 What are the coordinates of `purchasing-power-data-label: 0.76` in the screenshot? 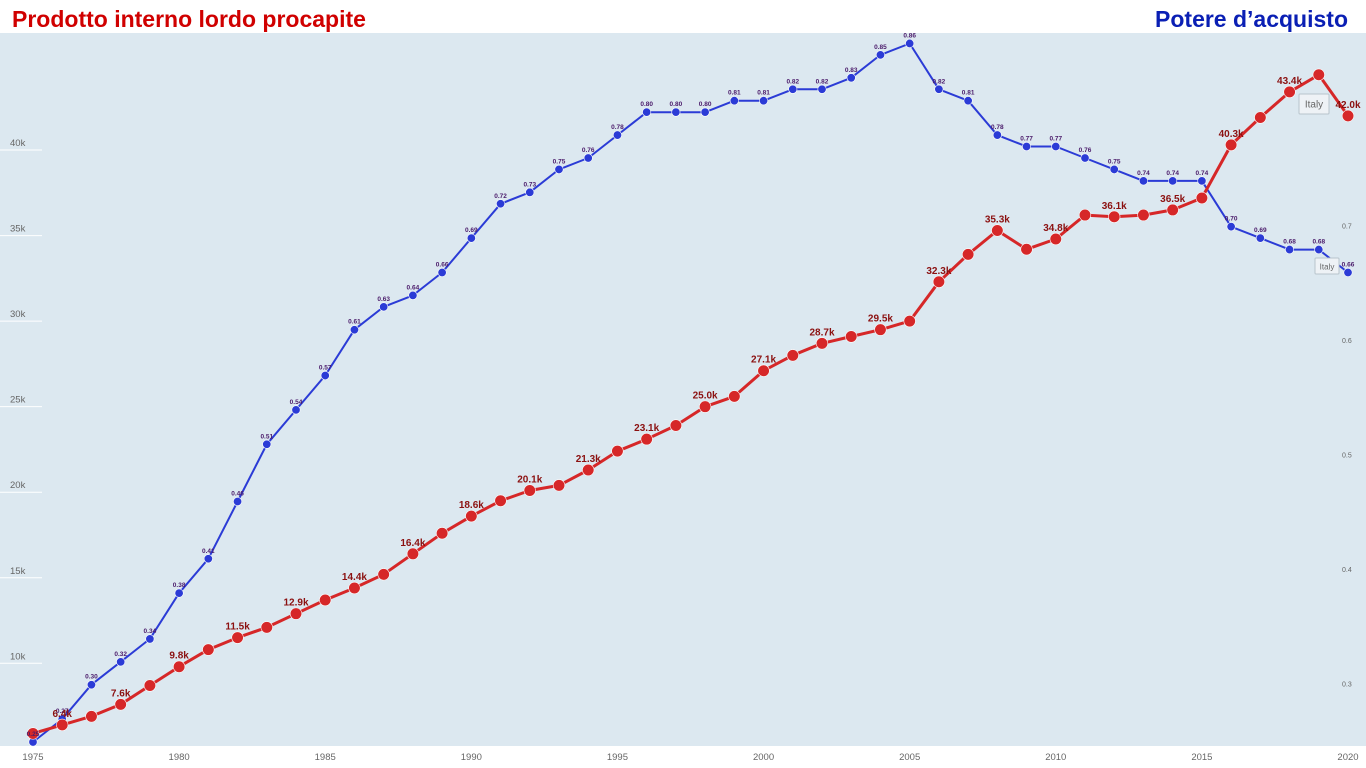 It's located at (1085, 150).